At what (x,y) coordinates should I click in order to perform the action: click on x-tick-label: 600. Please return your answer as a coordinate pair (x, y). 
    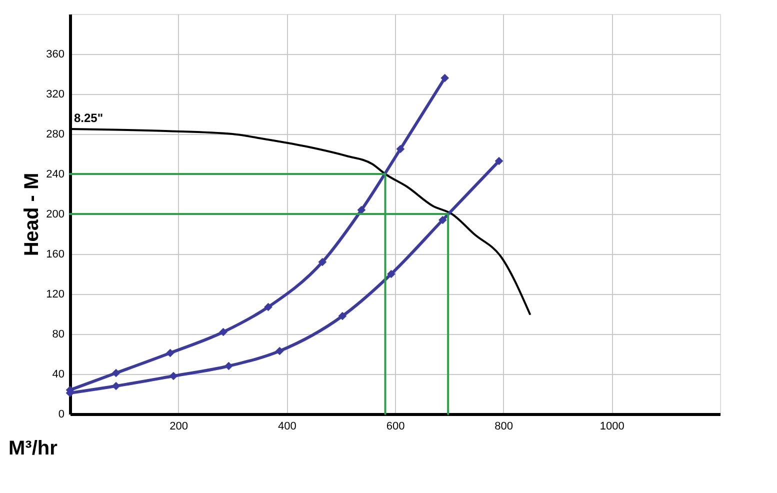
    Looking at the image, I should click on (395, 426).